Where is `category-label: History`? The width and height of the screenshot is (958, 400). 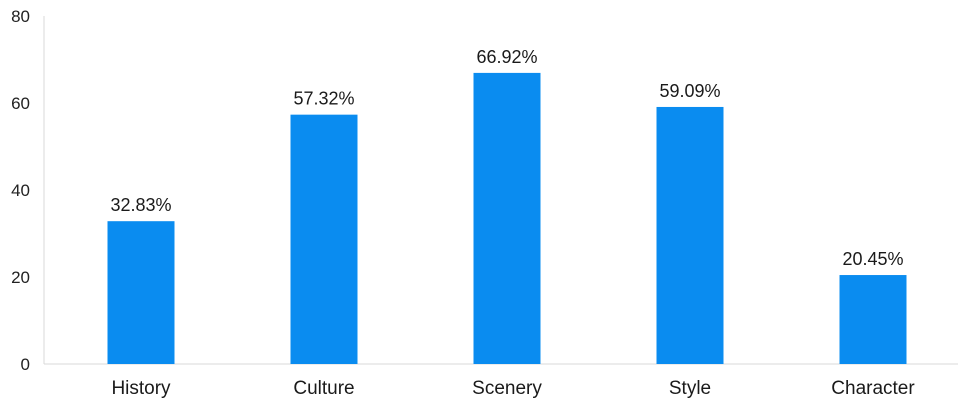 category-label: History is located at coordinates (141, 388).